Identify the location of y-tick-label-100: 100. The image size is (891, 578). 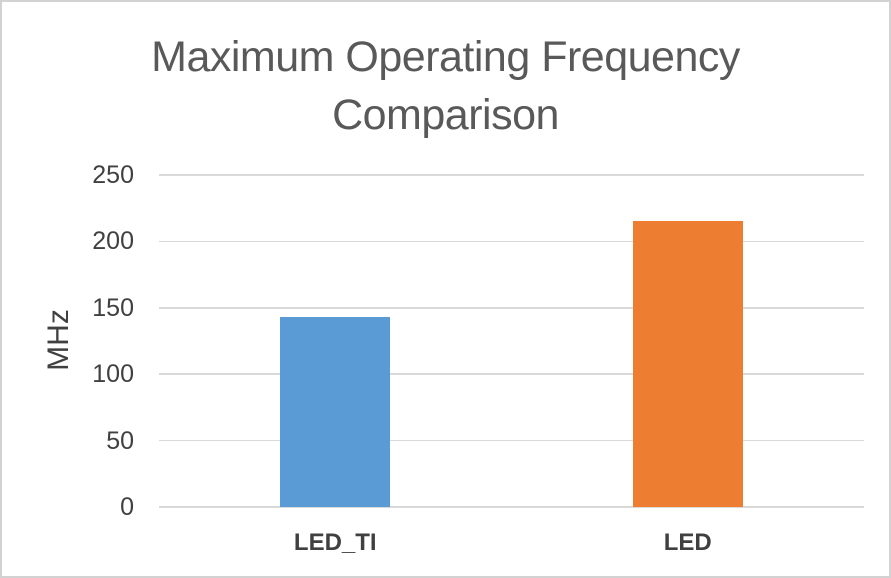
(113, 374).